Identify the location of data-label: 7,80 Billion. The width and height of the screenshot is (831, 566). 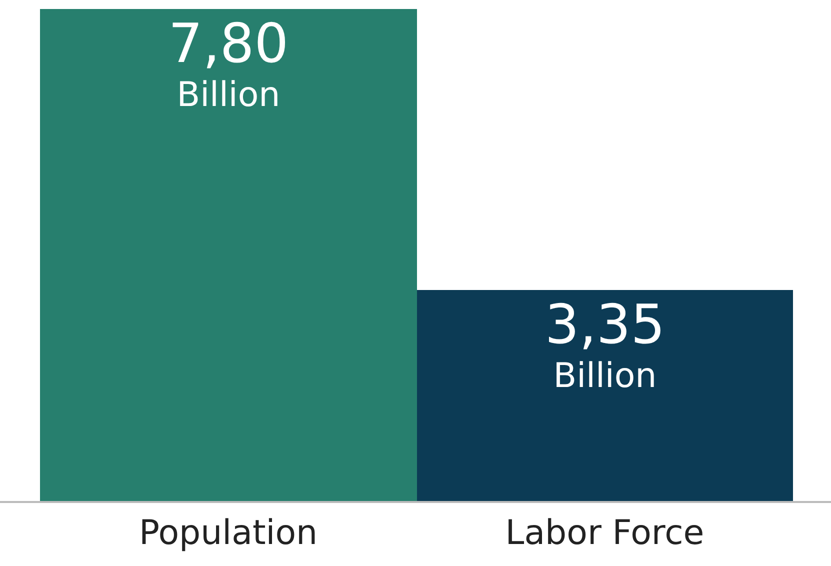
(228, 64).